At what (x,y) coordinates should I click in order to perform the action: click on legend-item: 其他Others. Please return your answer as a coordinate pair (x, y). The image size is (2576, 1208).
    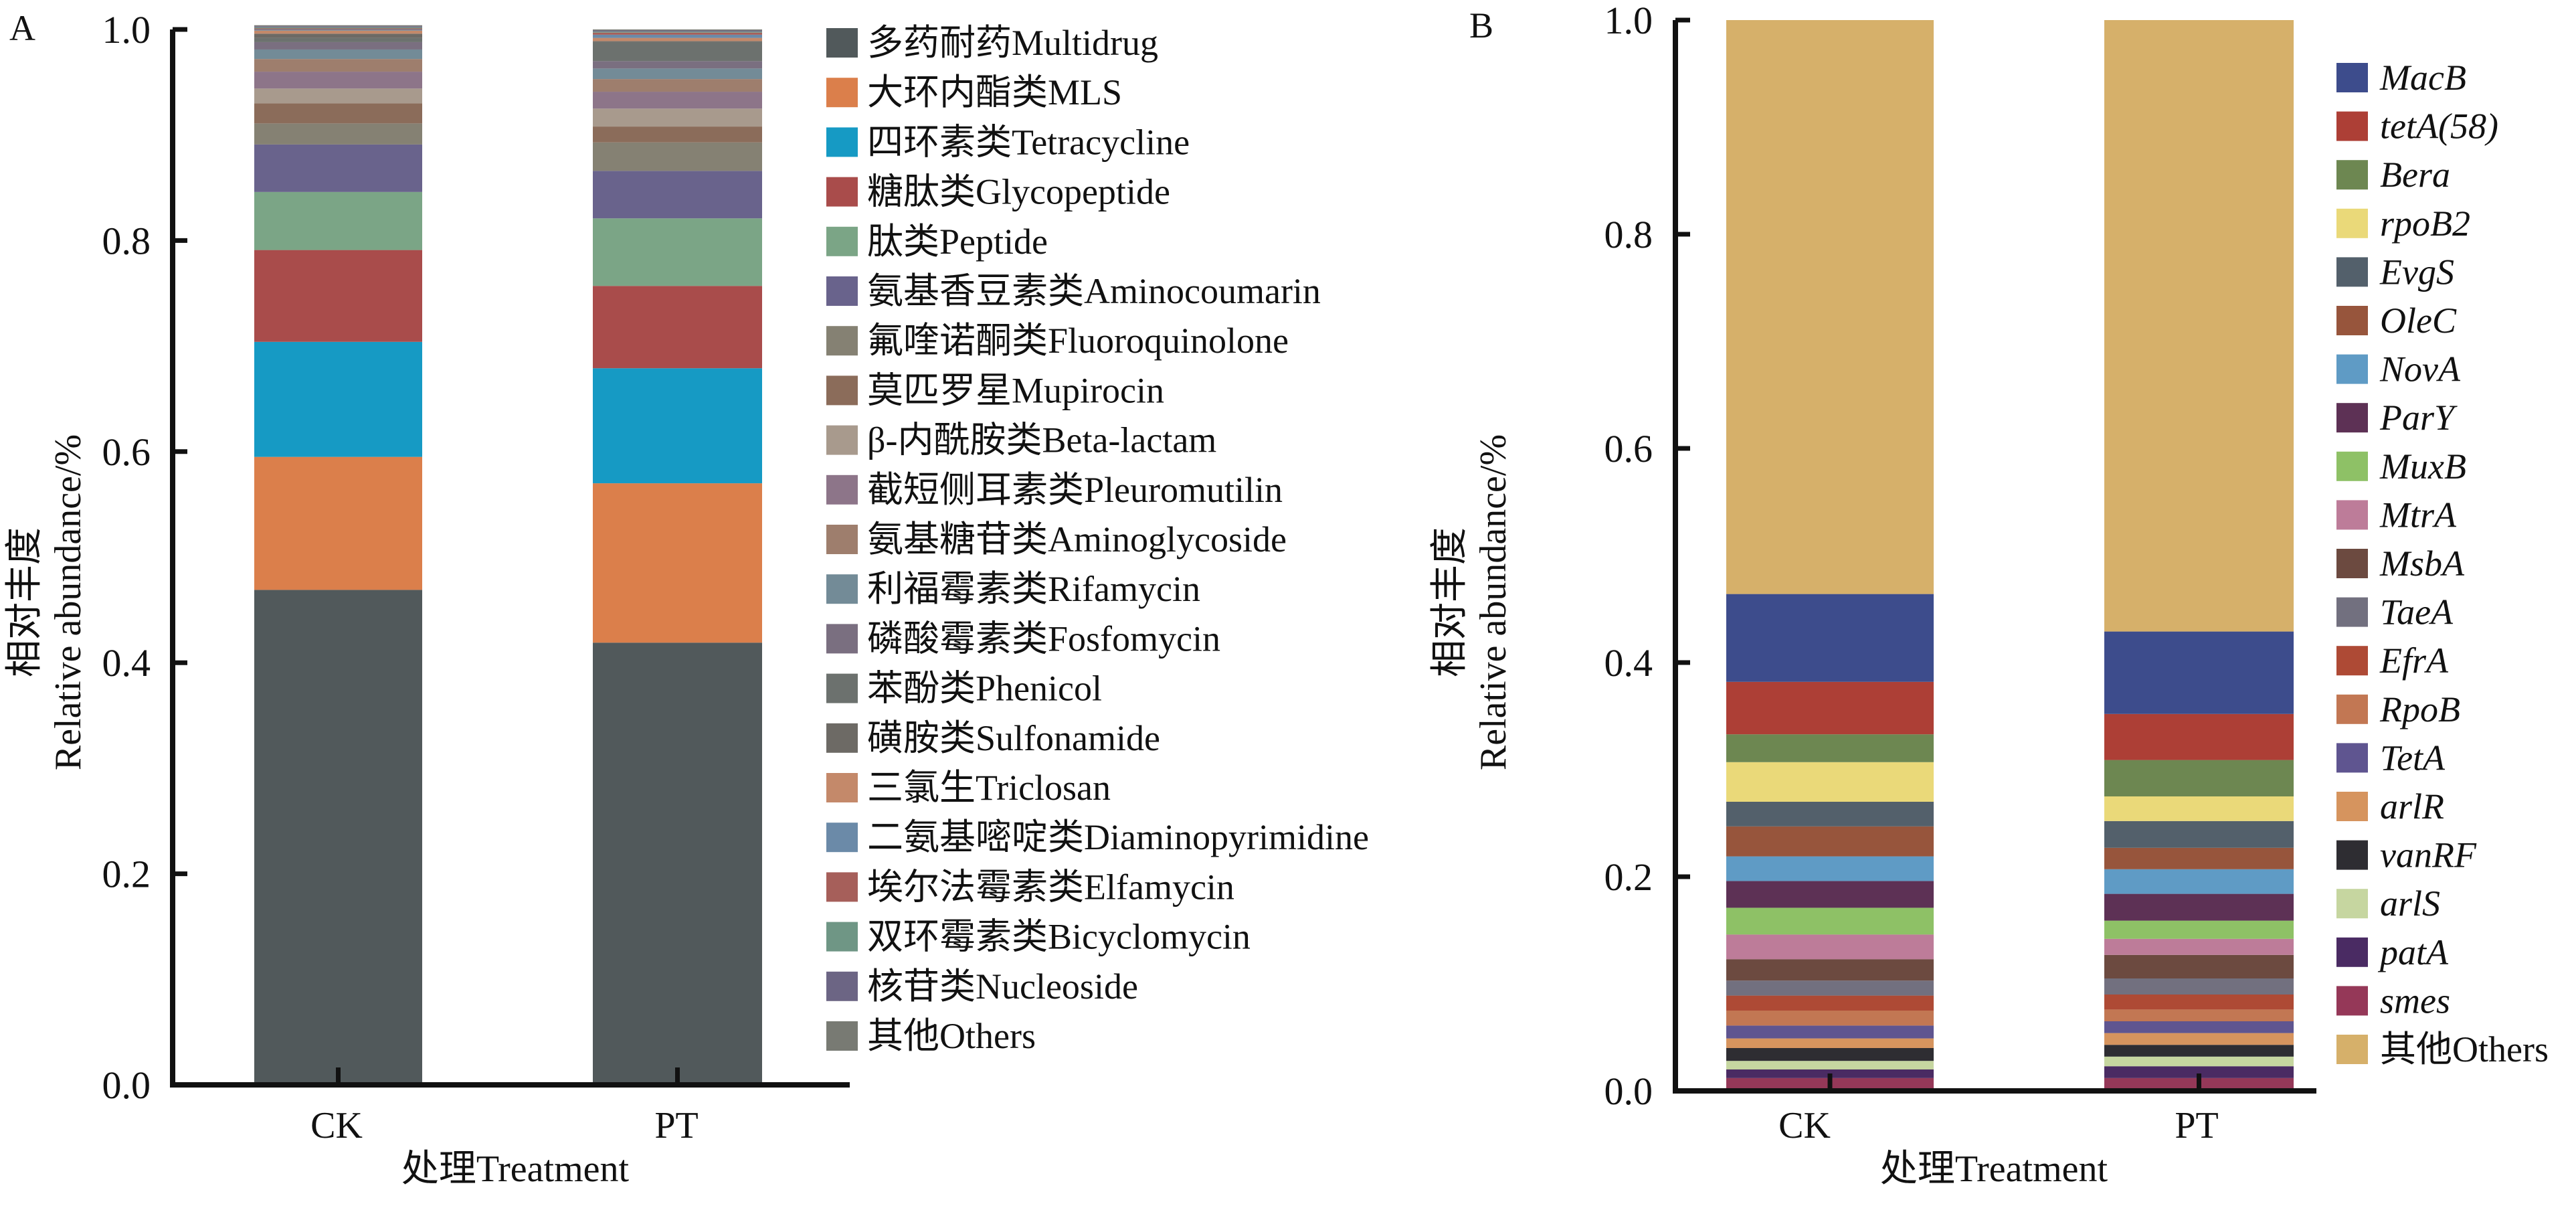
    Looking at the image, I should click on (931, 1036).